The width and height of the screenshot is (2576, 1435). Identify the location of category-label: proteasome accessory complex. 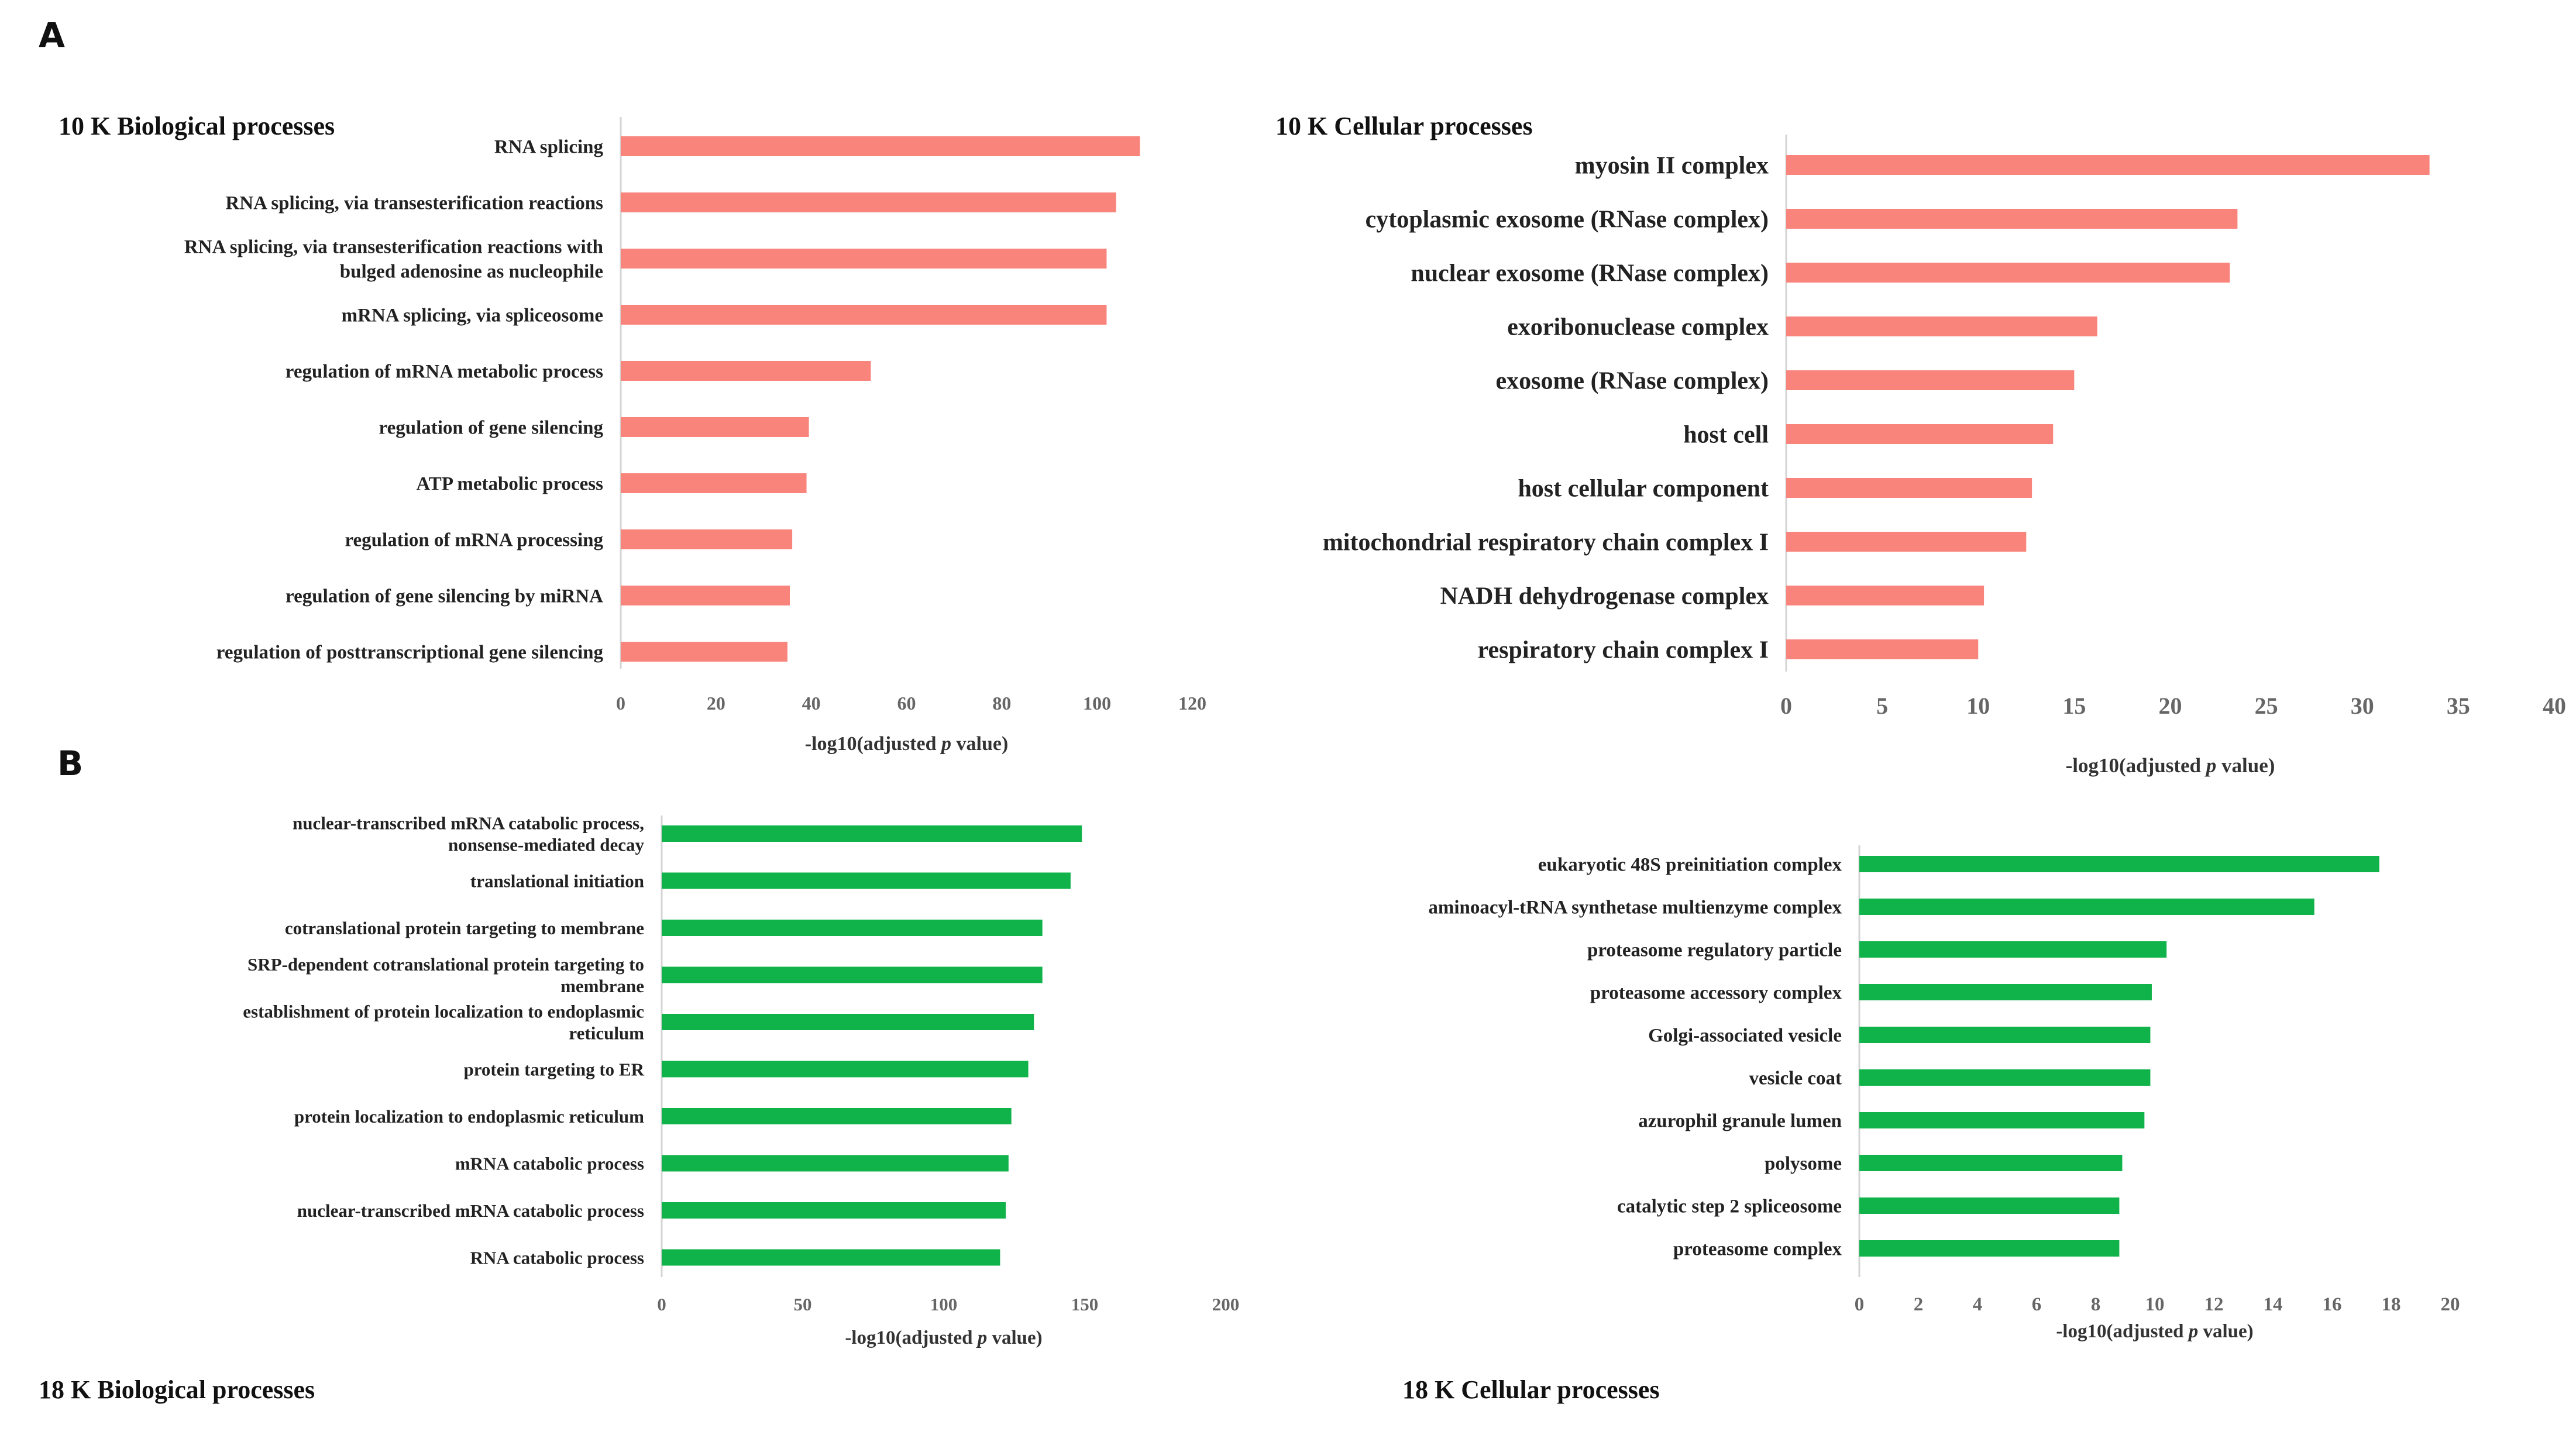
(1716, 993).